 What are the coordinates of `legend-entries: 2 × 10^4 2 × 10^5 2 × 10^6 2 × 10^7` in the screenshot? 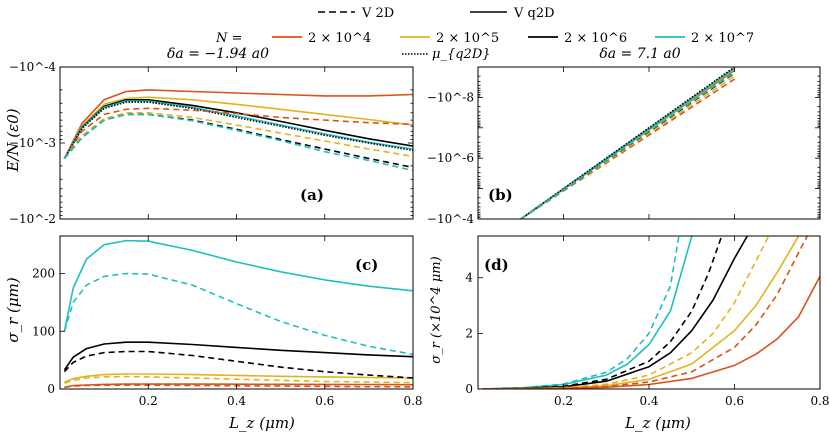 It's located at (513, 38).